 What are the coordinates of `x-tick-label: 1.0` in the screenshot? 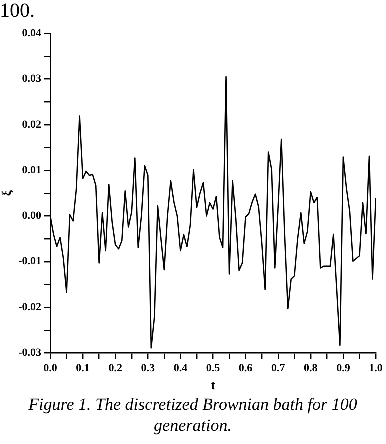 It's located at (376, 368).